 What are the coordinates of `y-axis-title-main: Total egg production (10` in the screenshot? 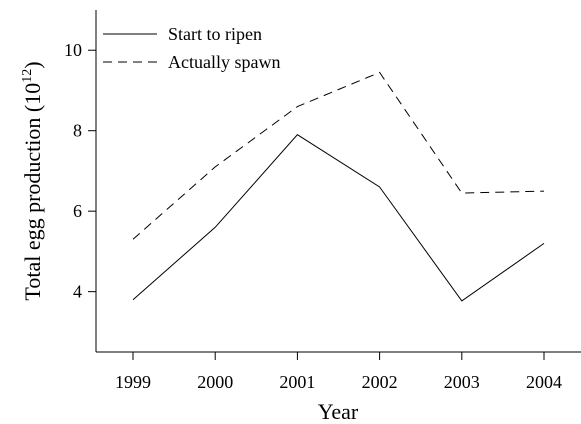 It's located at (32, 192).